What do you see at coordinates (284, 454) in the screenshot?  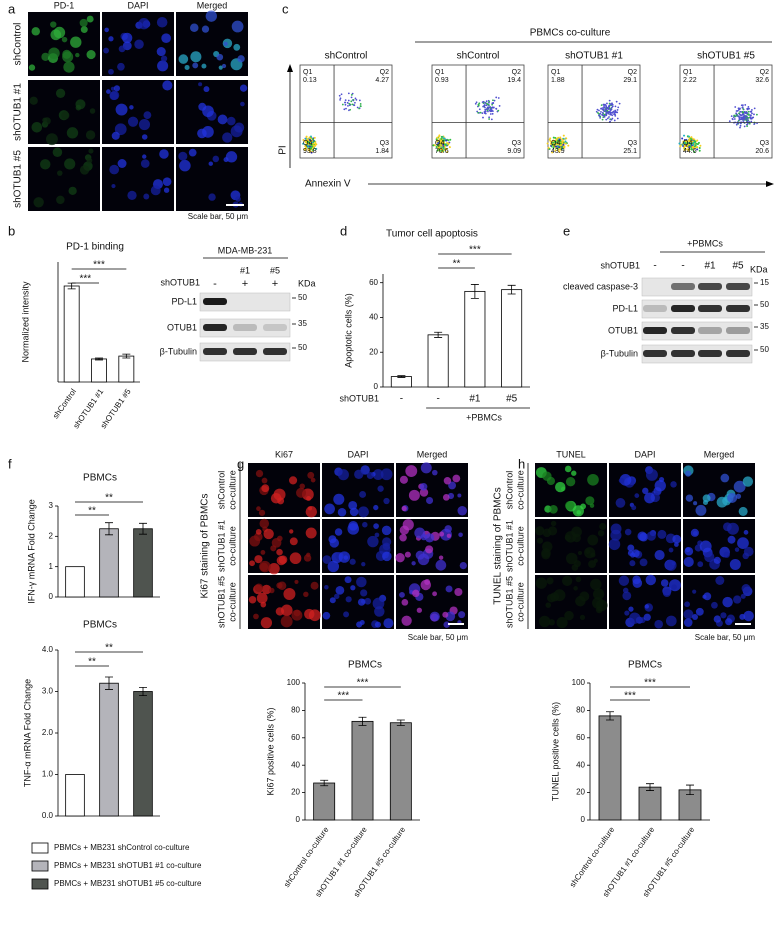 I see `column-label: Ki67` at bounding box center [284, 454].